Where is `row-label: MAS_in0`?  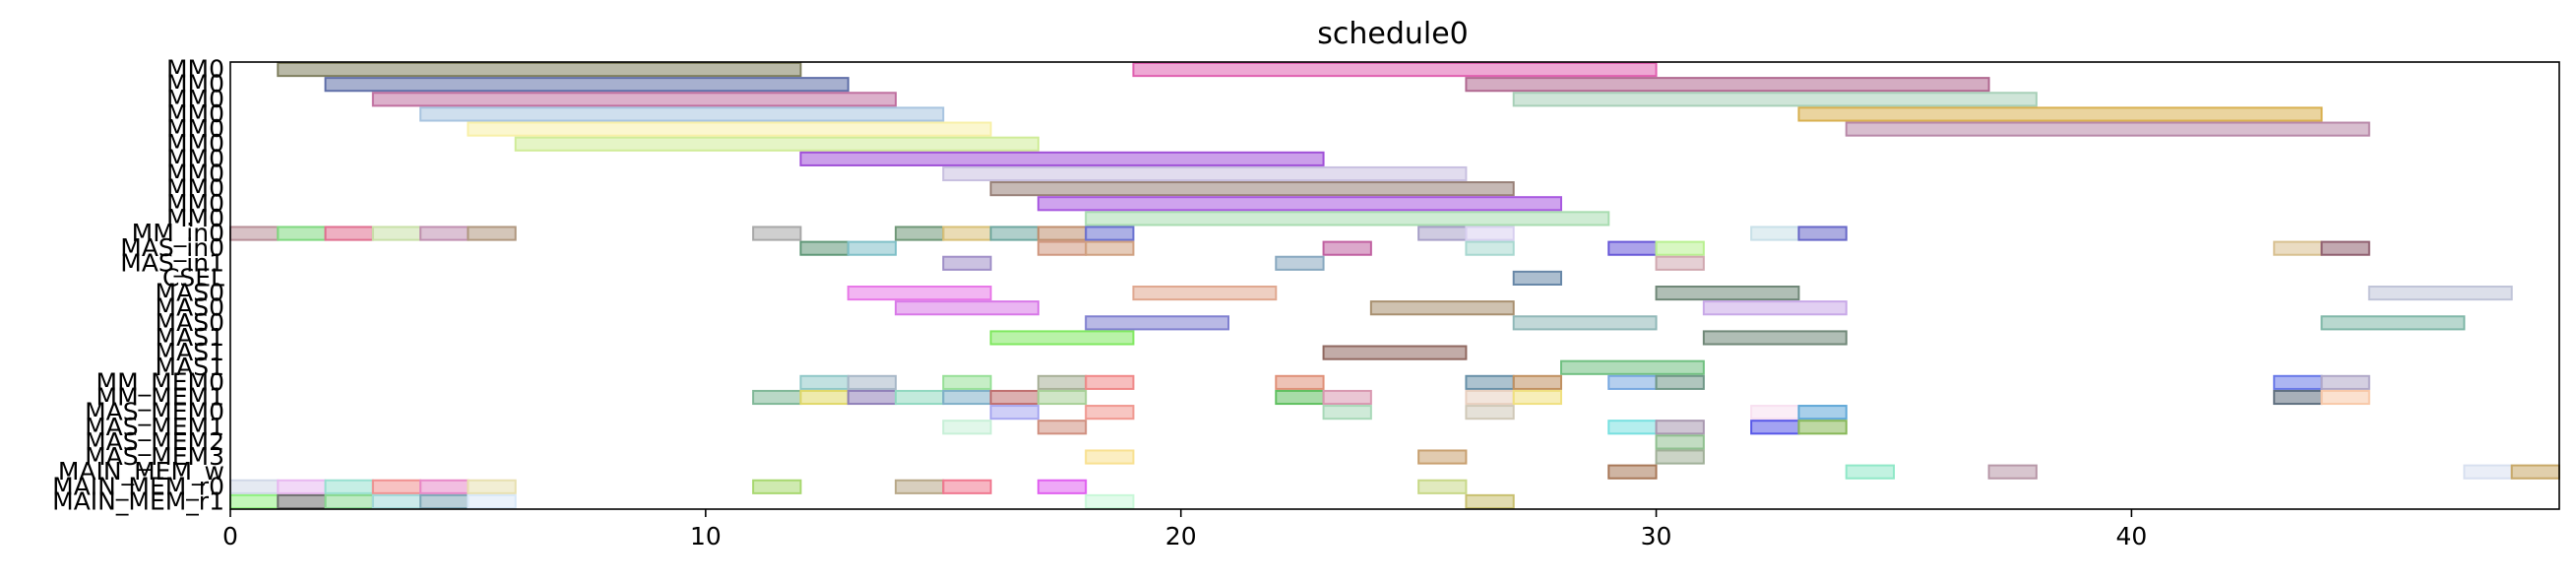
row-label: MAS_in0 is located at coordinates (172, 247).